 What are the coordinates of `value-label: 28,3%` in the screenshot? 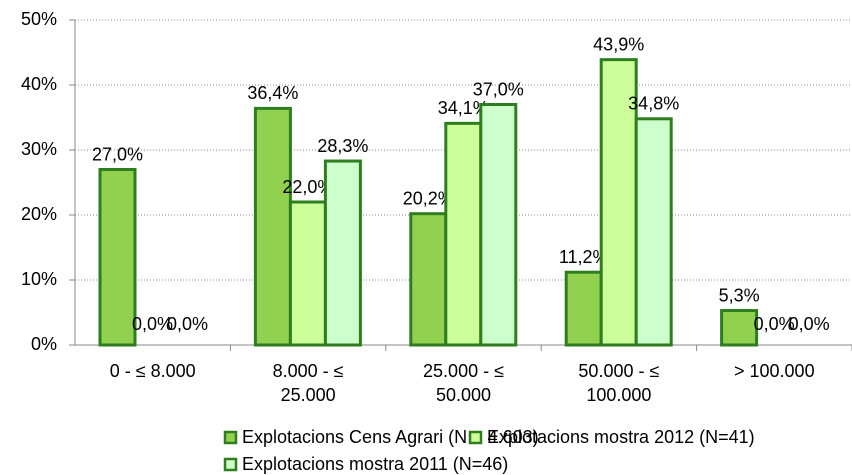 It's located at (342, 146).